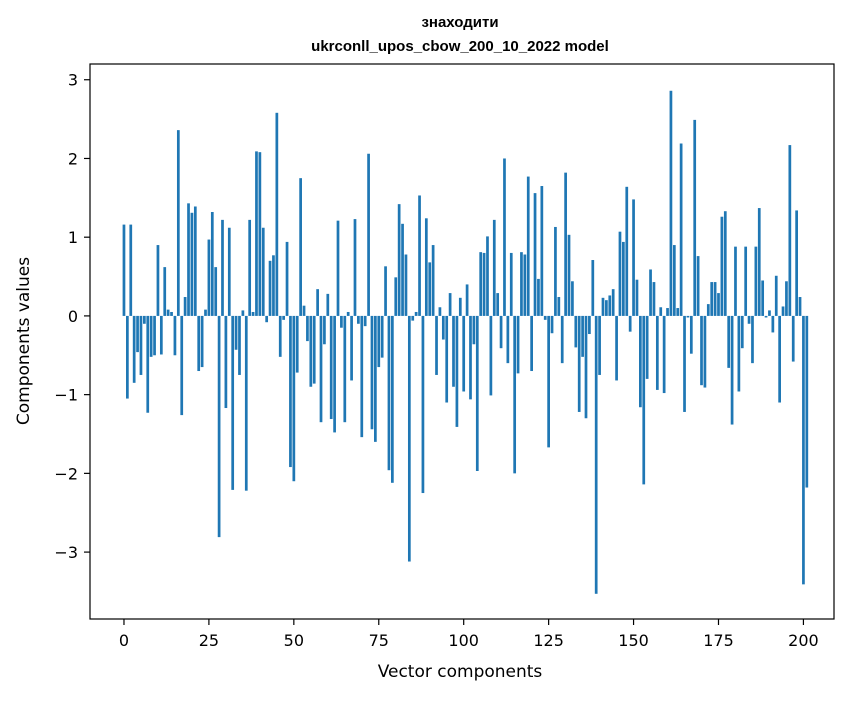 The height and width of the screenshot is (701, 847). What do you see at coordinates (66, 473) in the screenshot?
I see `y-tick-label: −2` at bounding box center [66, 473].